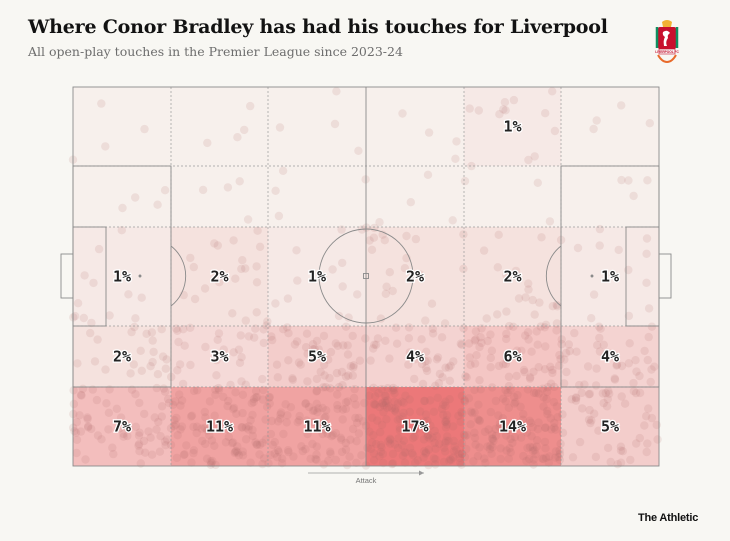 The width and height of the screenshot is (730, 541). I want to click on centre-circle, so click(366, 276).